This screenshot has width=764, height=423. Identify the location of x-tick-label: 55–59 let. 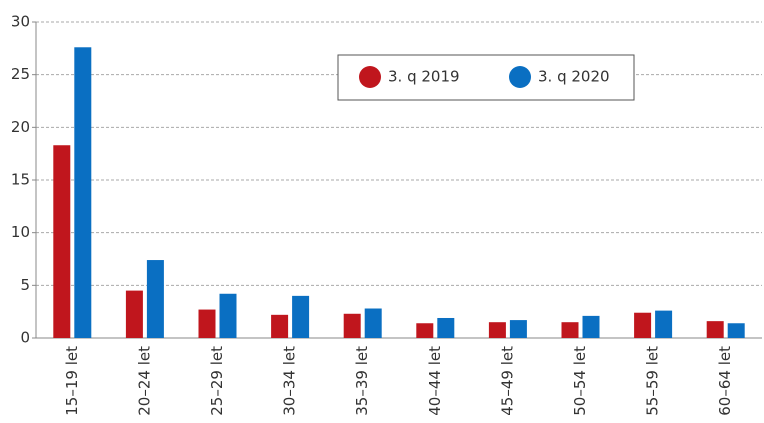
(653, 381).